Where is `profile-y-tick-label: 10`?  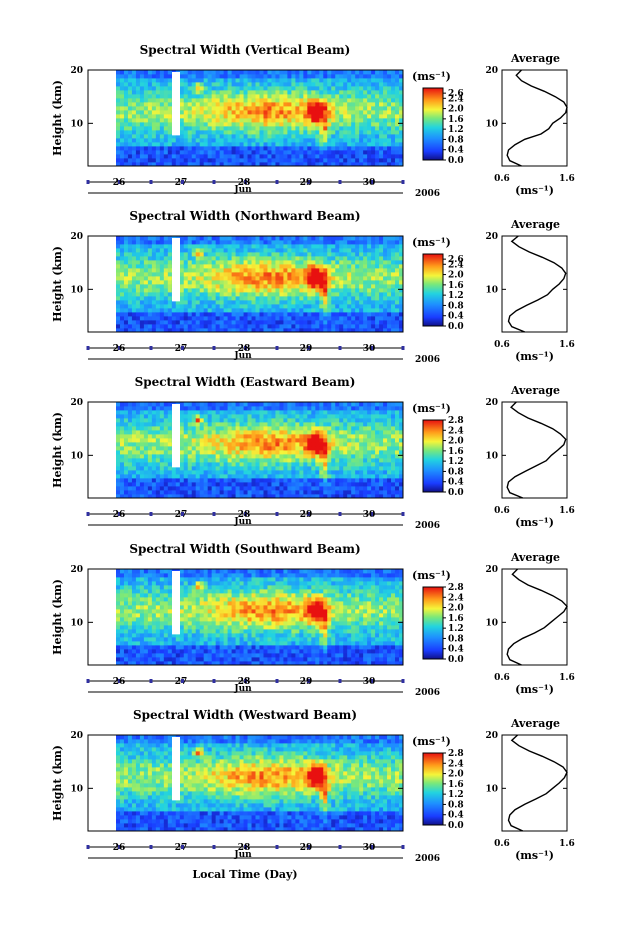 profile-y-tick-label: 10 is located at coordinates (491, 124).